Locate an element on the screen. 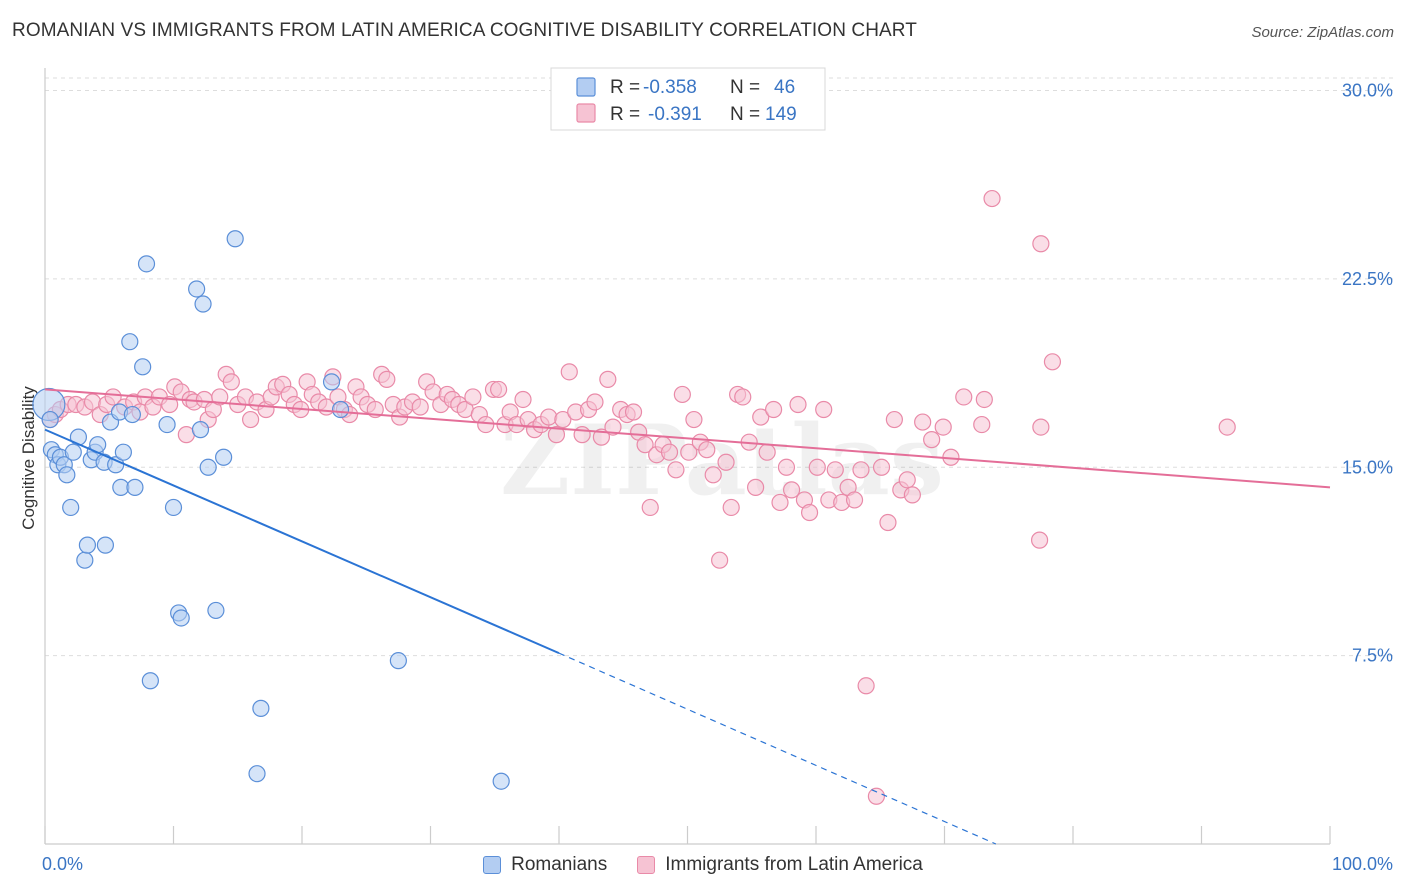 This screenshot has width=1406, height=892. legend-r-value-2: -0.391 is located at coordinates (675, 114).